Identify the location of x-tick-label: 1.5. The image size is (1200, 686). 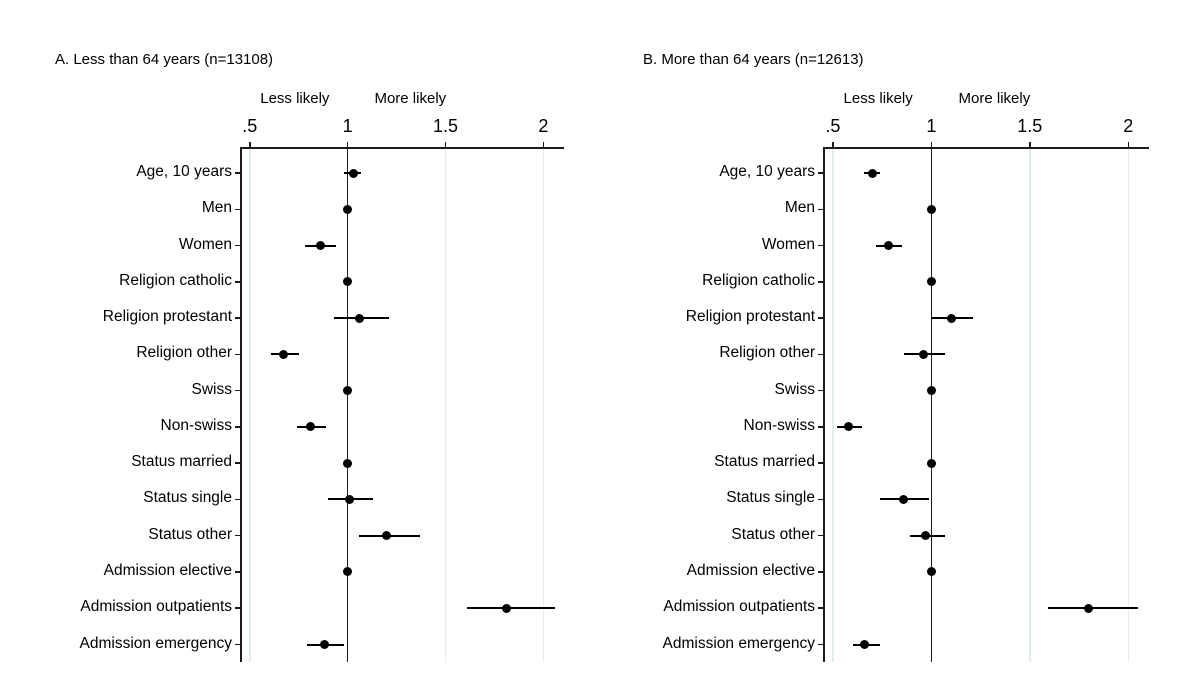
(1030, 126).